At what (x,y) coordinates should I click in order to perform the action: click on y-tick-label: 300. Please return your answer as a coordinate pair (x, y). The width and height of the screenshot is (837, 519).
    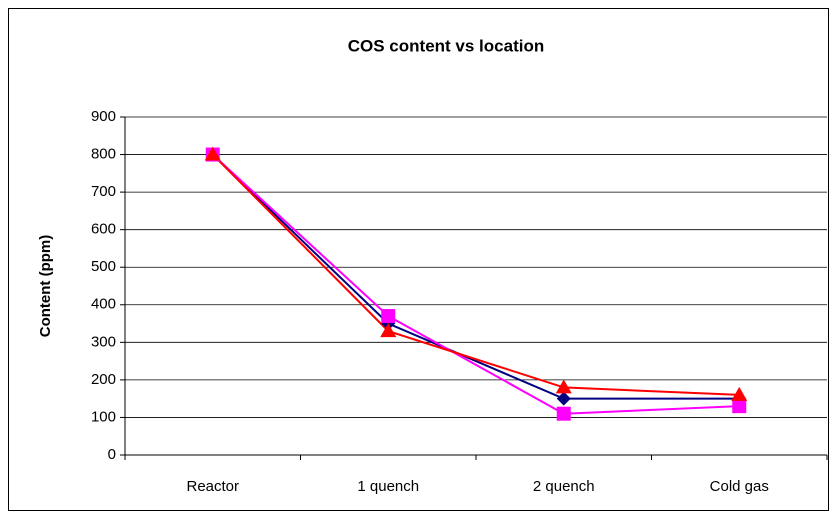
    Looking at the image, I should click on (103, 341).